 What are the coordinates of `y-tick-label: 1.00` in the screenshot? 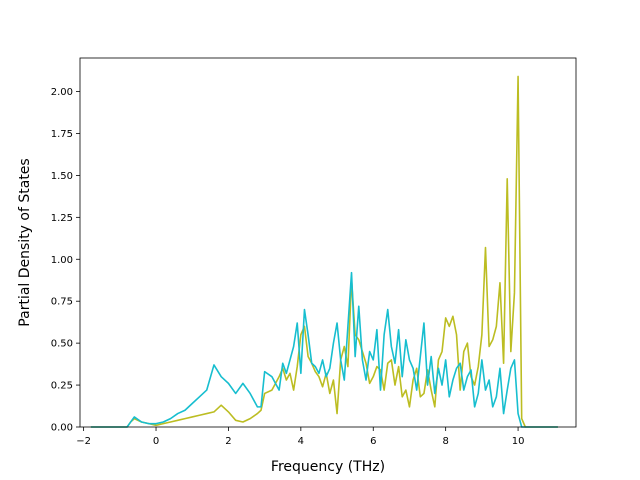 It's located at (62, 260).